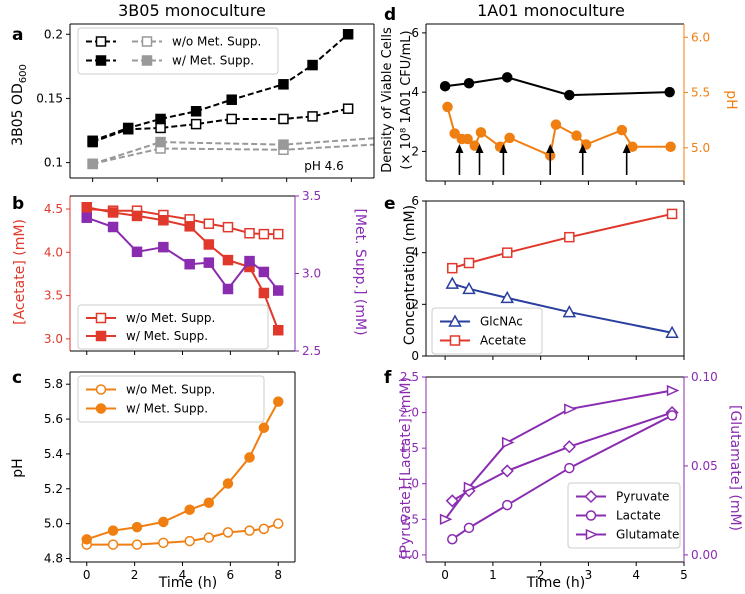 The height and width of the screenshot is (594, 745). Describe the element at coordinates (311, 351) in the screenshot. I see `b-y-right-tick-label: 2.5` at that location.